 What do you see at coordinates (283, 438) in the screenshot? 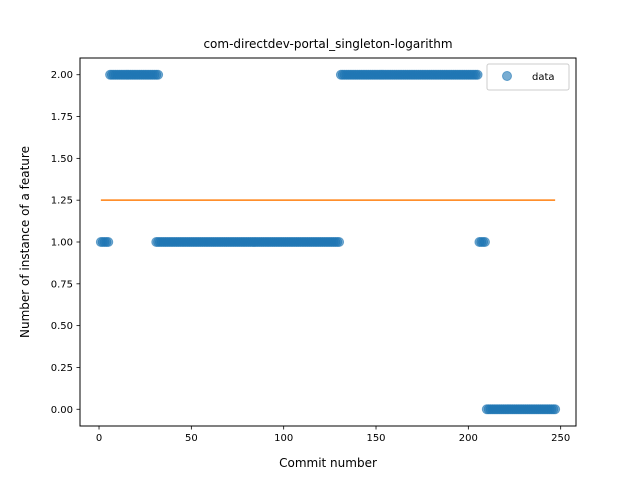
I see `x-tick-label: 100` at bounding box center [283, 438].